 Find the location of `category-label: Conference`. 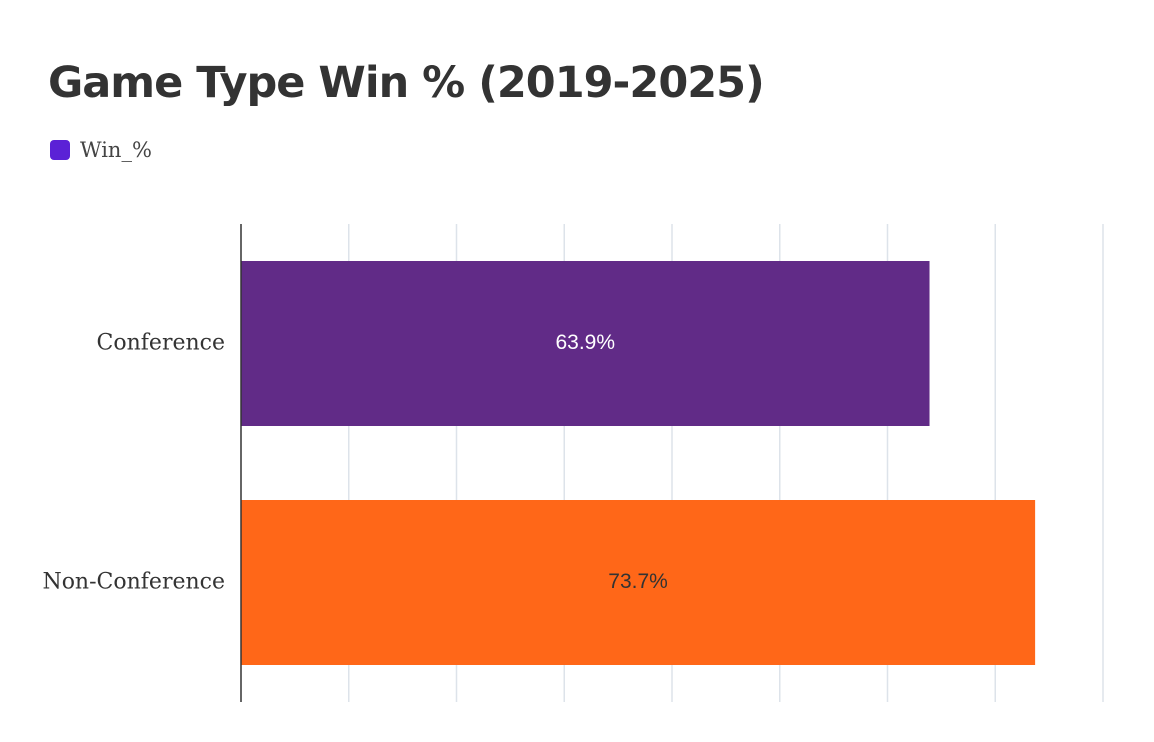

category-label: Conference is located at coordinates (161, 343).